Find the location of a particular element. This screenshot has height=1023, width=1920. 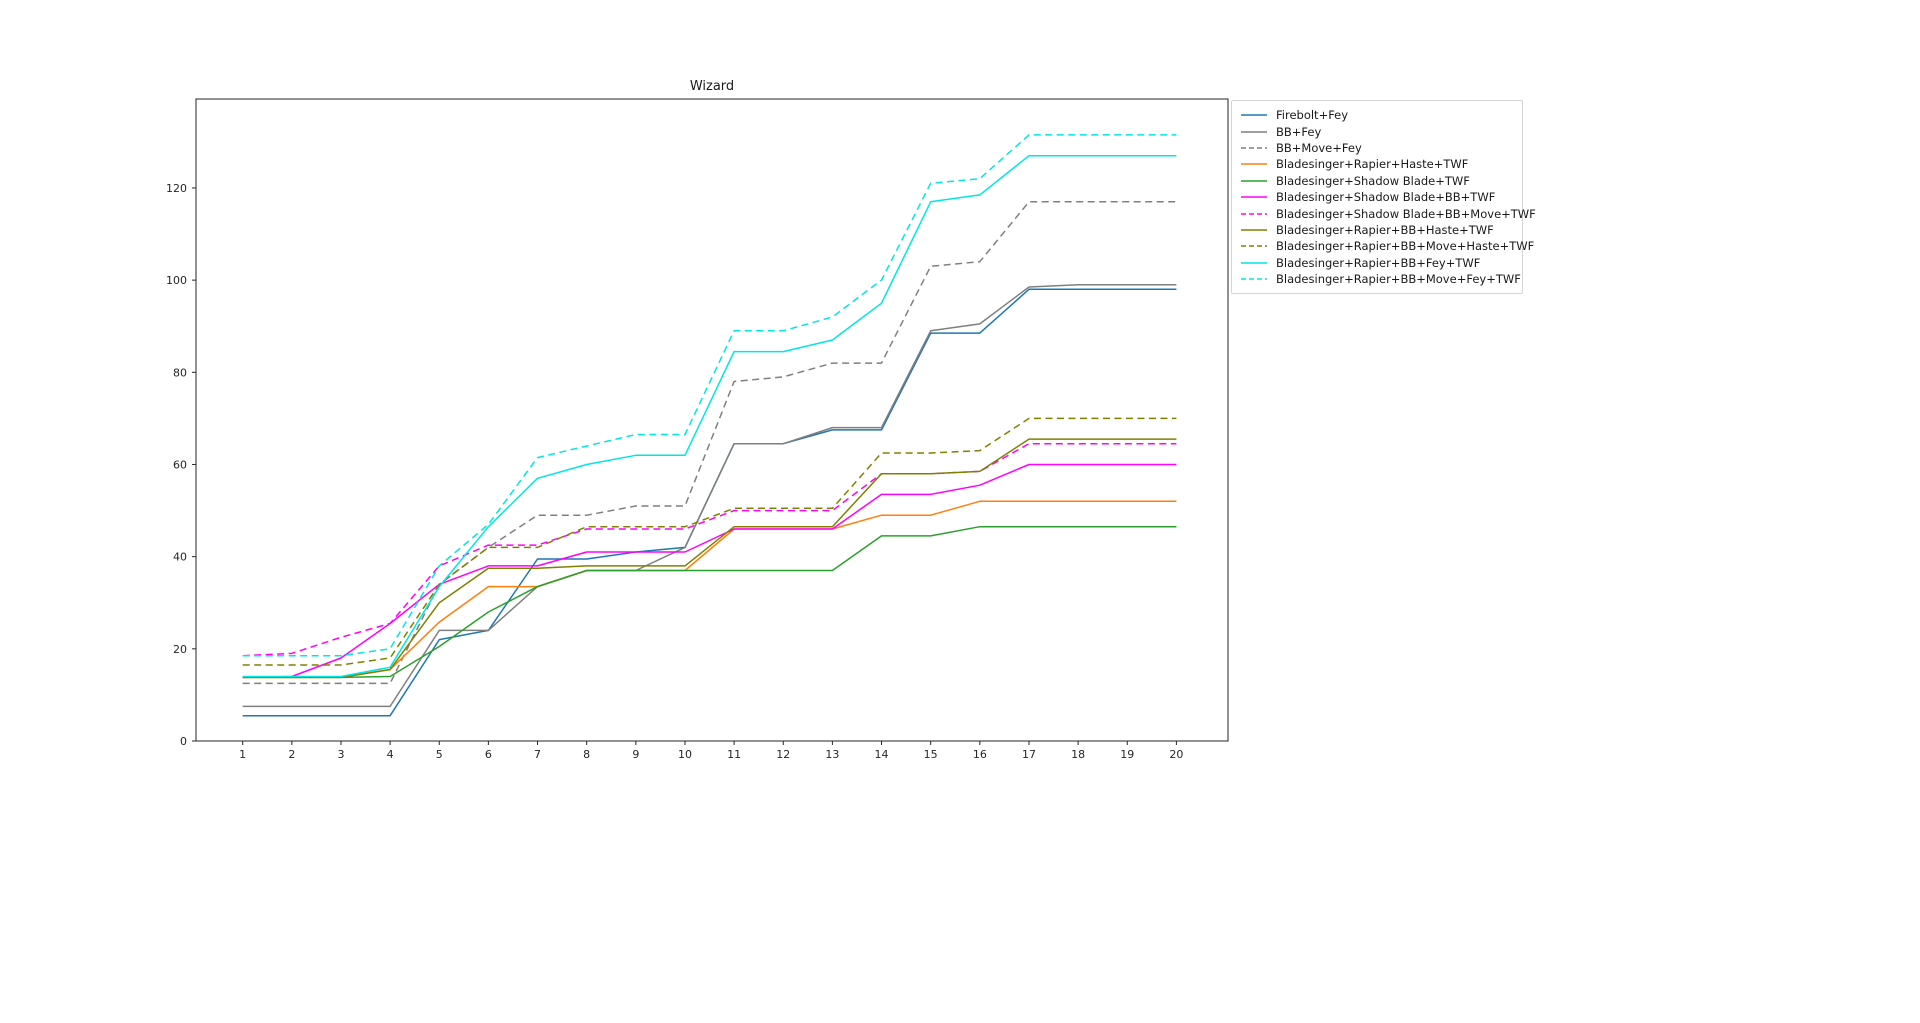

legend-item-bs-rapier-haste-twf: Bladesinger+Rapier+Haste+TWF is located at coordinates (1377, 164).